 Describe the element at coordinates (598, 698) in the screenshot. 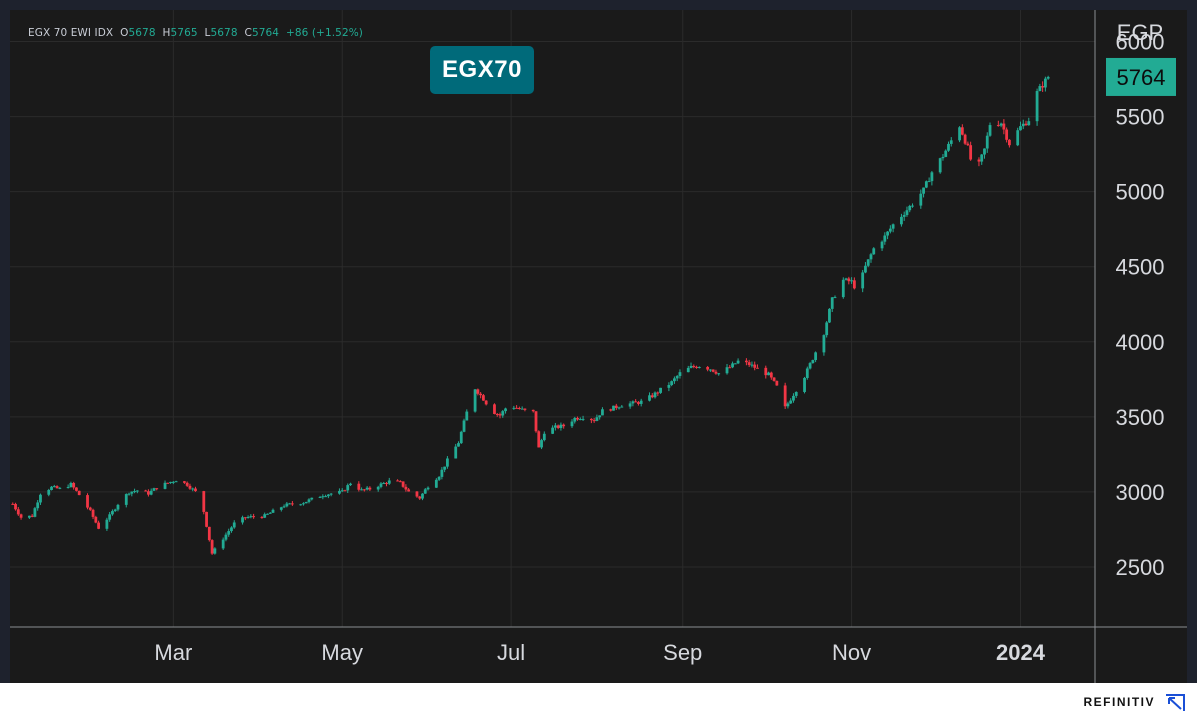

I see `footer-bar: REFINITIV` at that location.